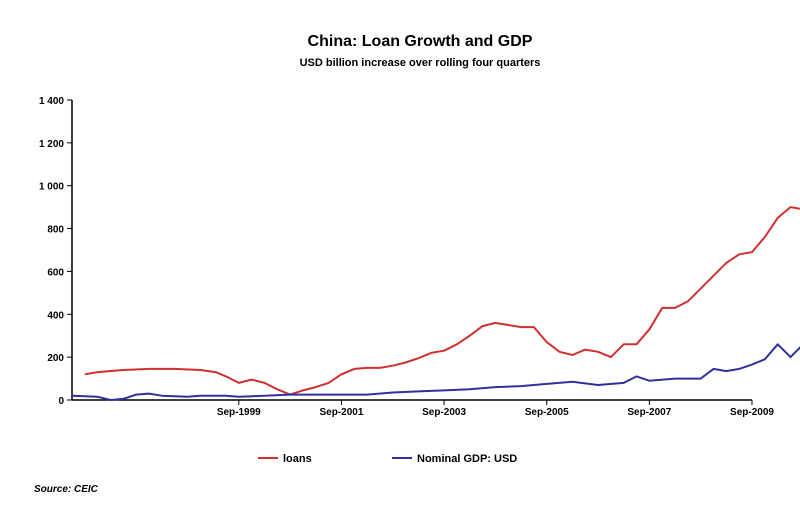 The width and height of the screenshot is (800, 517). Describe the element at coordinates (752, 412) in the screenshot. I see `x-tick-label: Sep-2009` at that location.